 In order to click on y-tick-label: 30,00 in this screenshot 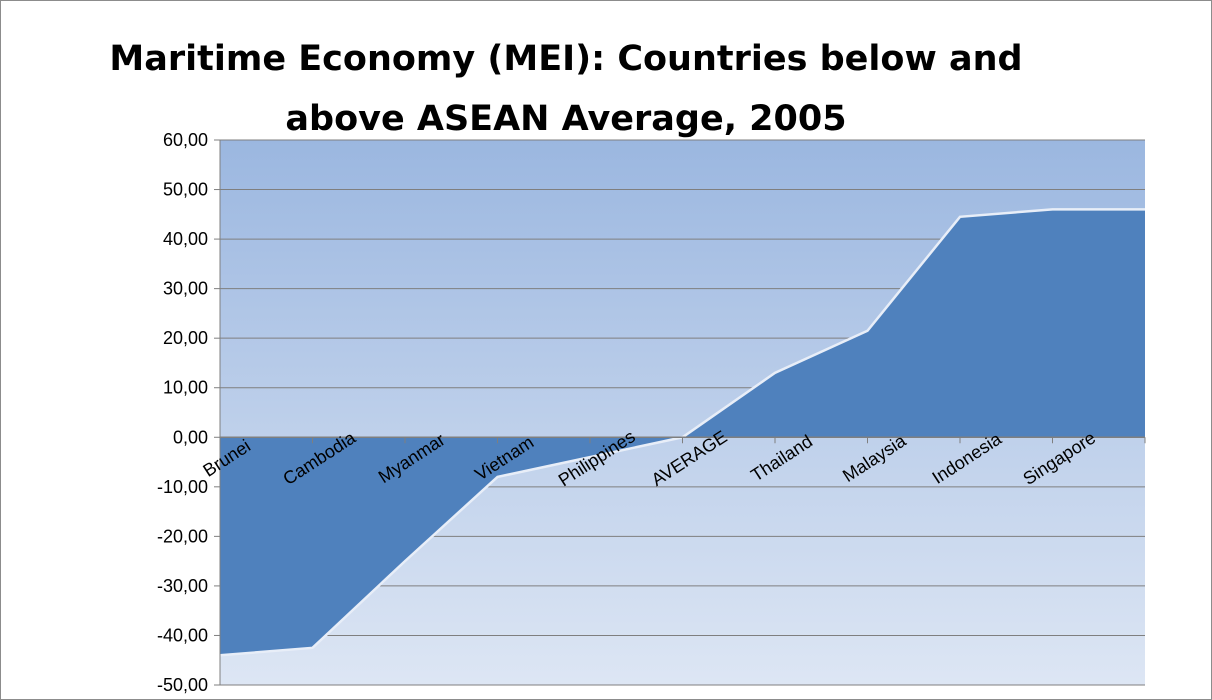, I will do `click(185, 289)`.